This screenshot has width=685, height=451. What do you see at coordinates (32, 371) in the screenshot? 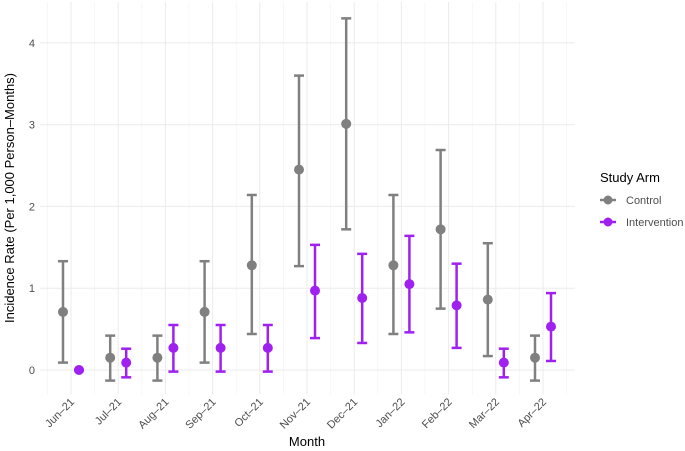
I see `y-tick-label: 0` at bounding box center [32, 371].